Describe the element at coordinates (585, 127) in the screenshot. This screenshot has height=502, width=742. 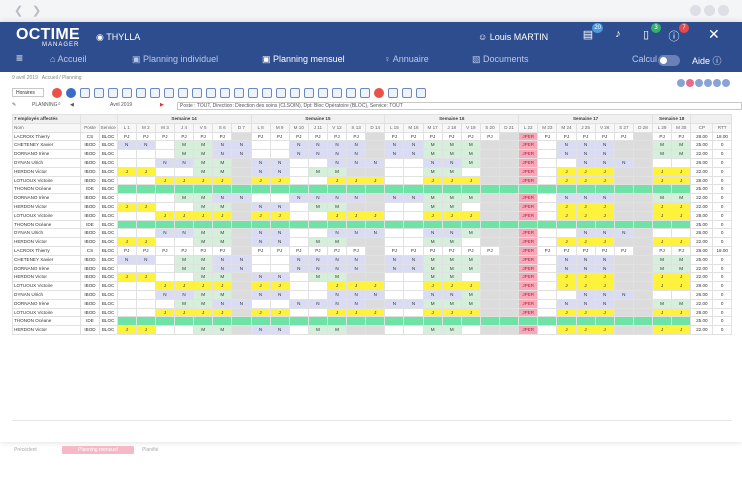
I see `day-header: J 25` at that location.